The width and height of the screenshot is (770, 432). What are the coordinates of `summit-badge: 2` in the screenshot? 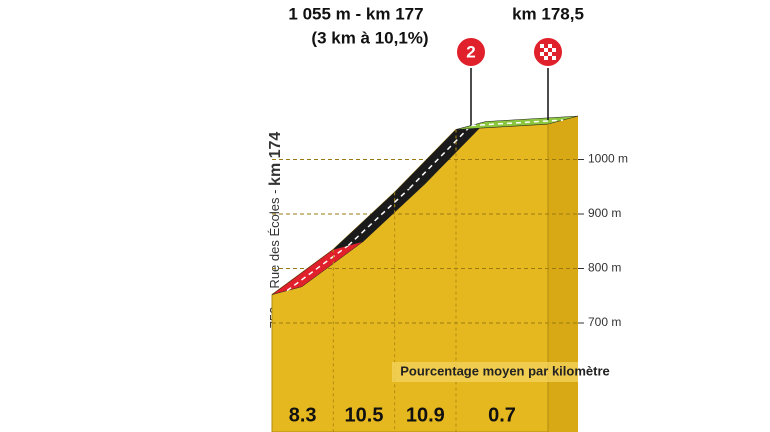 It's located at (470, 51).